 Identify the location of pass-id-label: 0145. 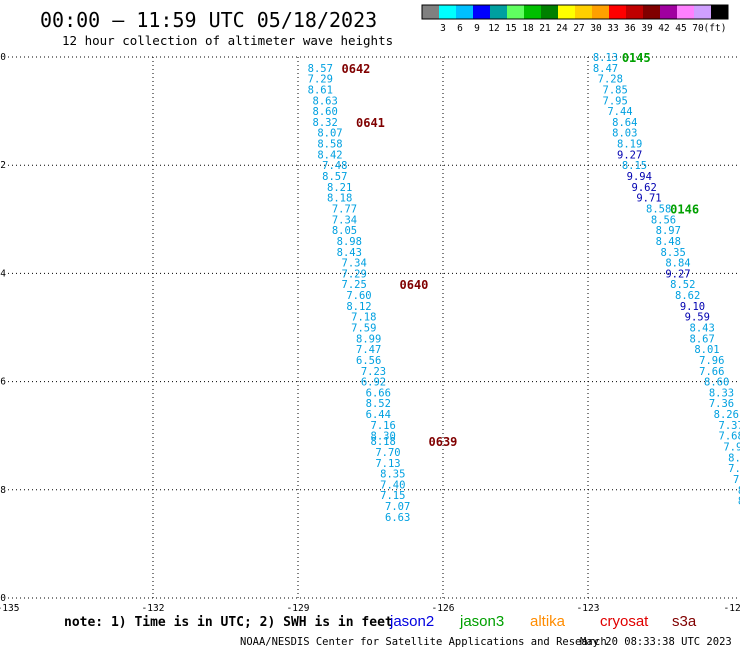
(636, 58).